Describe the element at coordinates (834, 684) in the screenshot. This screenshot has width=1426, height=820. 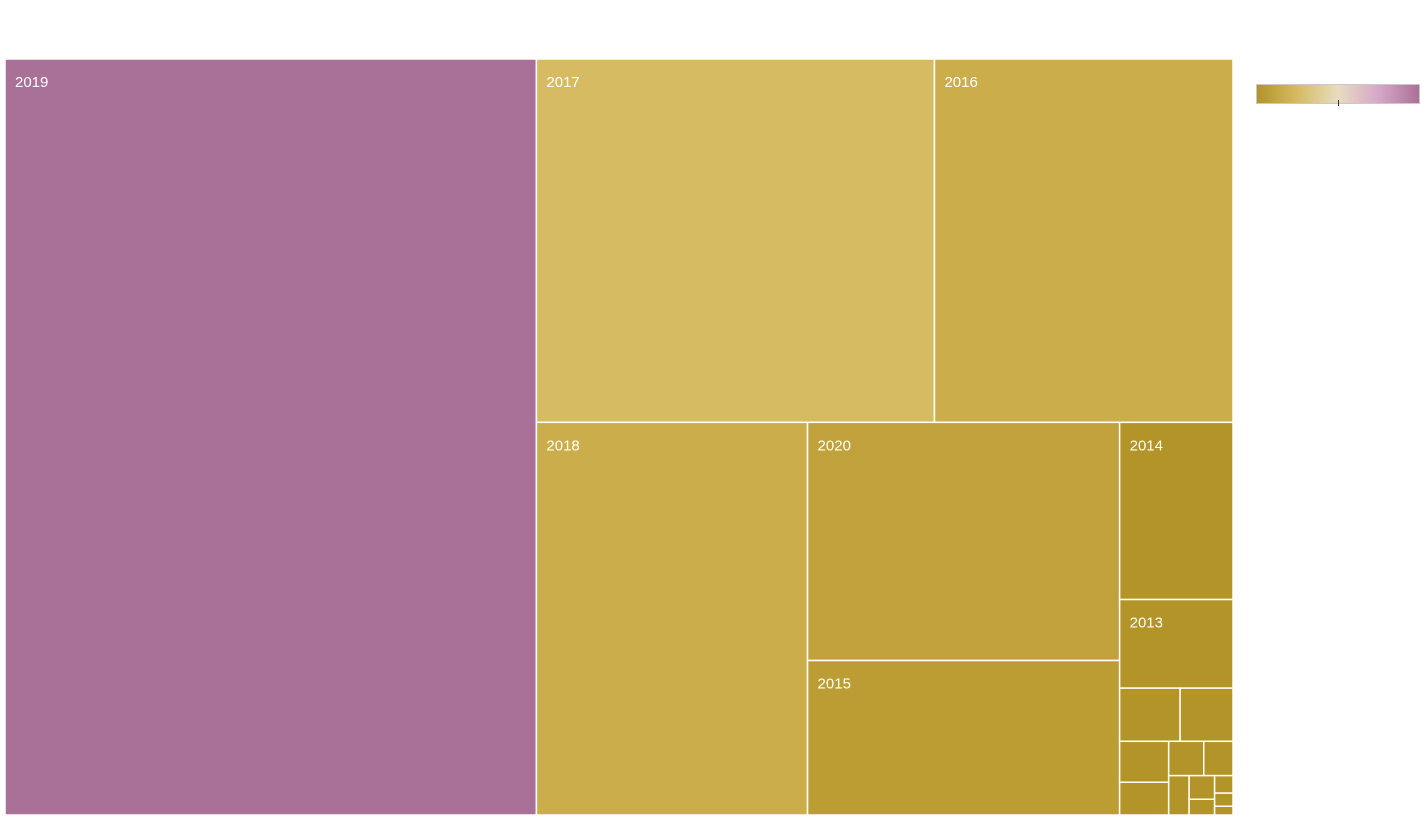
I see `tile-label-2015: 2015` at that location.